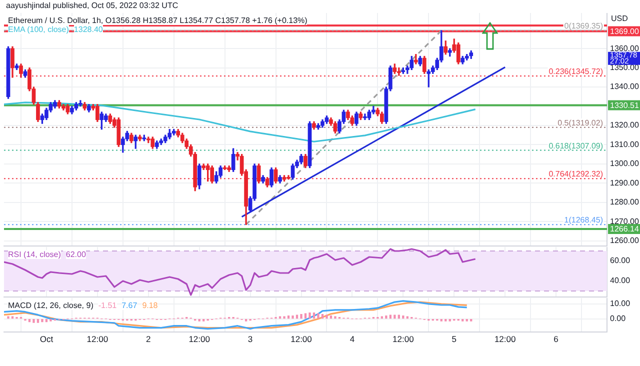 The height and width of the screenshot is (366, 640). Describe the element at coordinates (625, 87) in the screenshot. I see `y-tick-label: 1340.00` at that location.